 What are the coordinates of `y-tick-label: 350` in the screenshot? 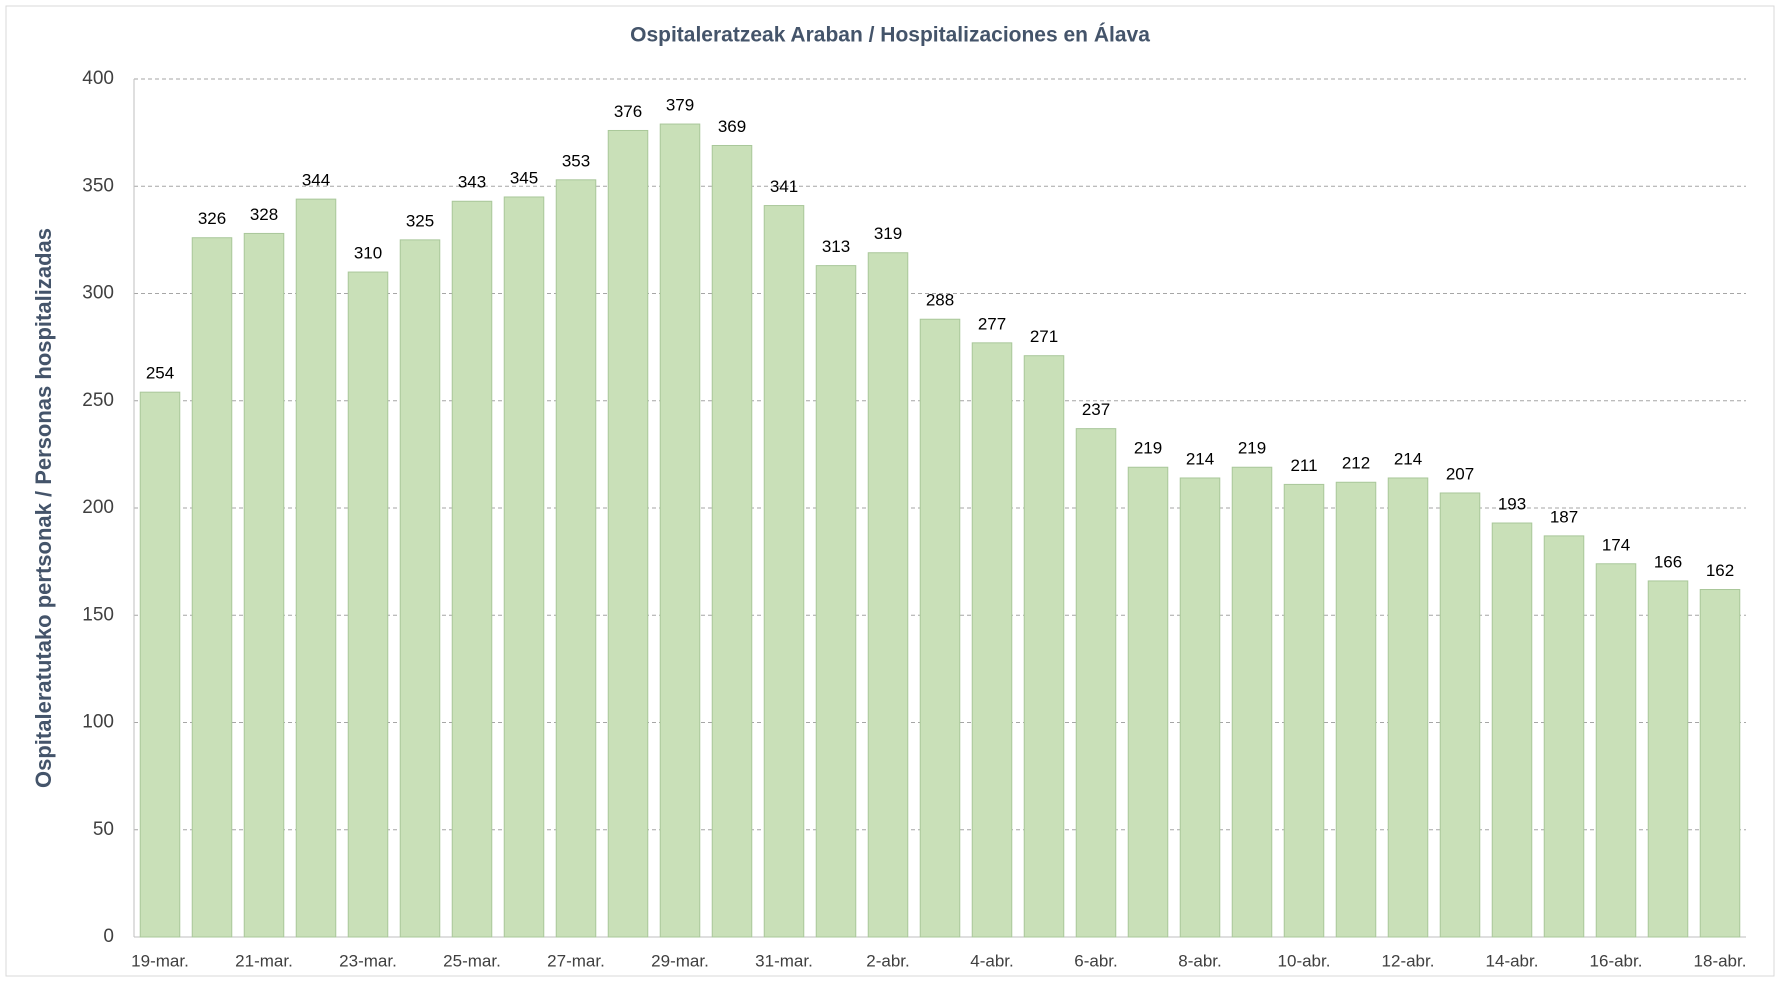 It's located at (98, 185).